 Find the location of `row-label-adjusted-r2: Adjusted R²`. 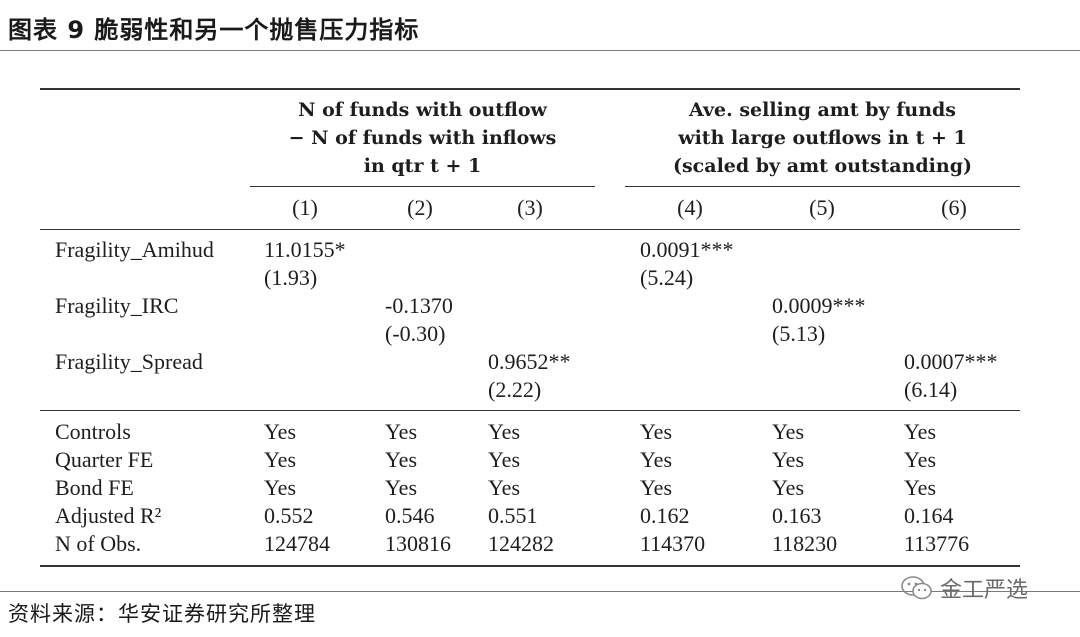

row-label-adjusted-r2: Adjusted R² is located at coordinates (108, 515).